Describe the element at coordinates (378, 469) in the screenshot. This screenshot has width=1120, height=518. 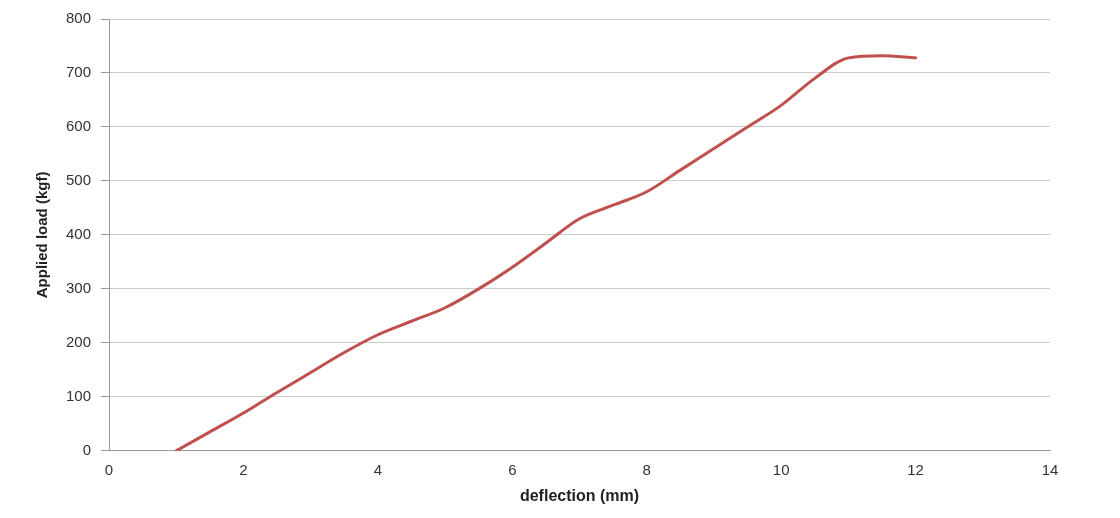
I see `x-tick-label: 4` at that location.